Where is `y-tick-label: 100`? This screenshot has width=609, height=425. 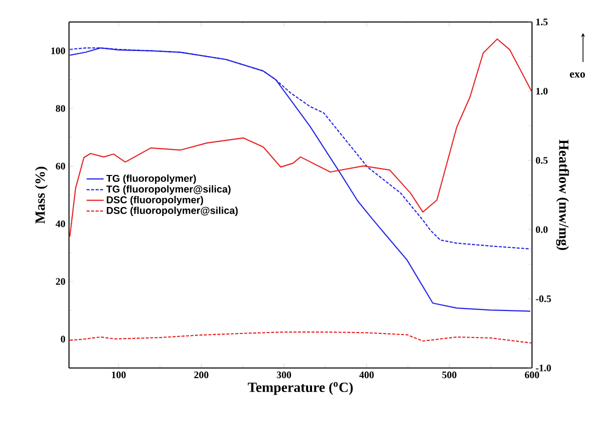
y-tick-label: 100 is located at coordinates (58, 50).